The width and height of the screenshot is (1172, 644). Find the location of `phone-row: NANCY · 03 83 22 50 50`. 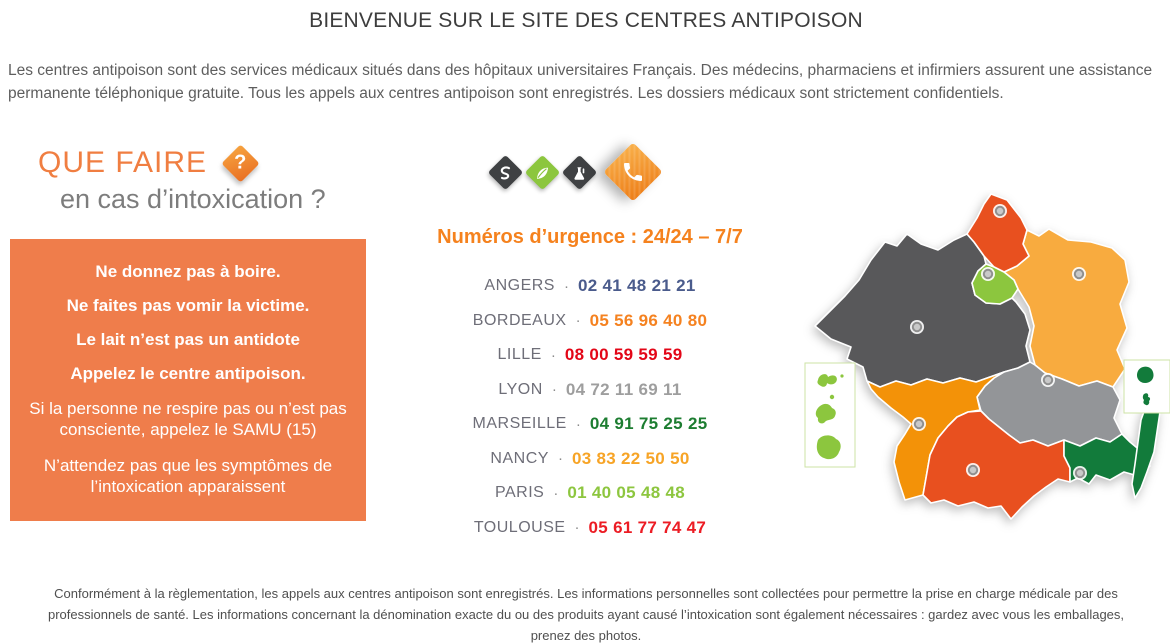

phone-row: NANCY · 03 83 22 50 50 is located at coordinates (590, 459).